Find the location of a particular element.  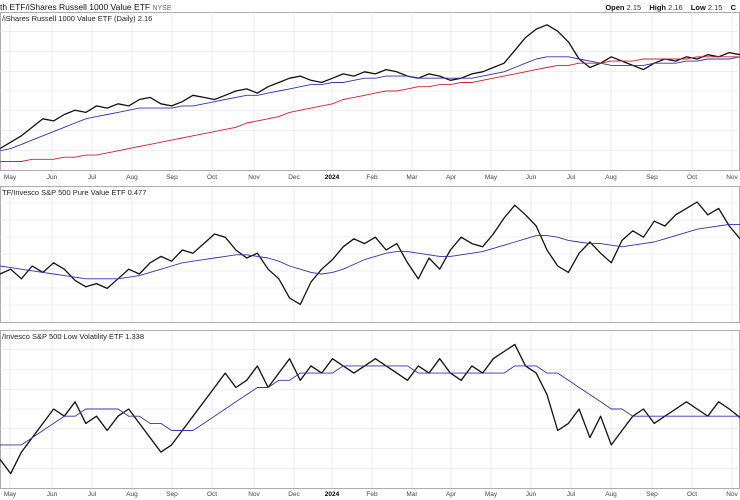

panel-pure-value-moving-average-fast is located at coordinates (370, 251).